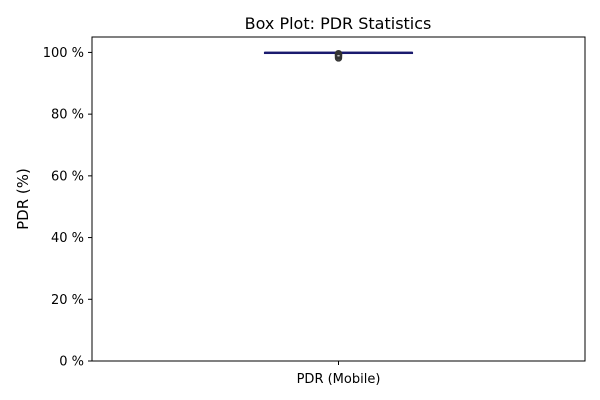 The width and height of the screenshot is (600, 400). What do you see at coordinates (71, 362) in the screenshot?
I see `y-tick-label: 0 %` at bounding box center [71, 362].